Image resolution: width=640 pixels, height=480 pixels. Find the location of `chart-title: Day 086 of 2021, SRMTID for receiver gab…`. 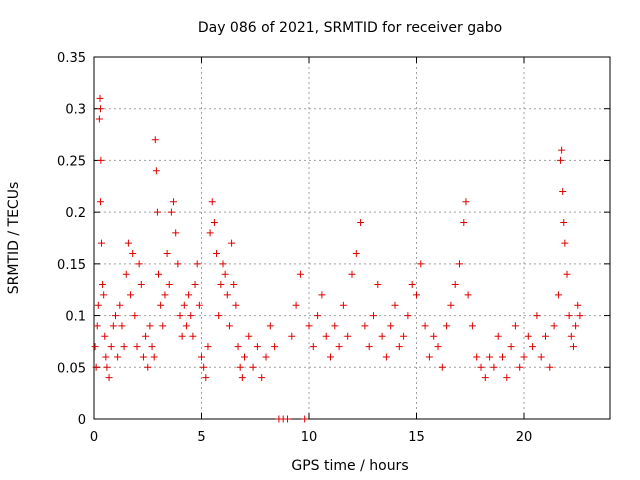

chart-title: Day 086 of 2021, SRMTID for receiver gab… is located at coordinates (350, 28).